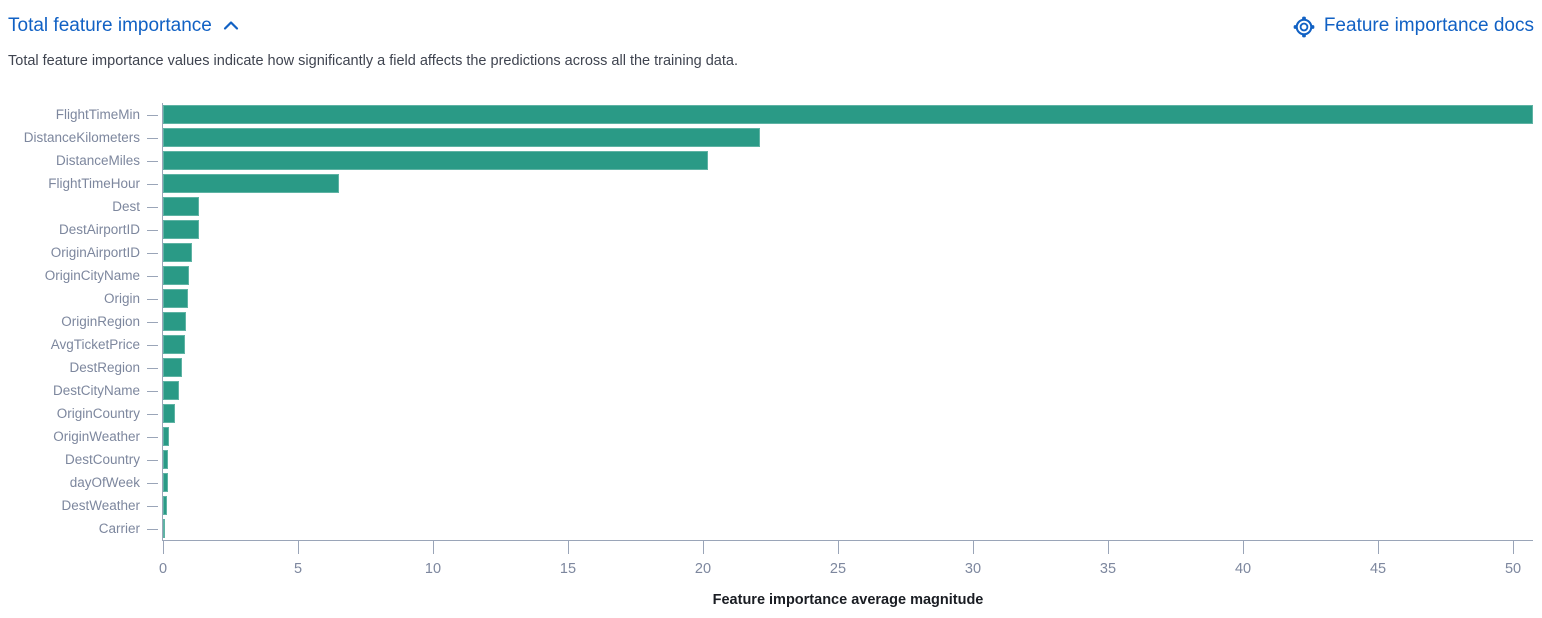 The height and width of the screenshot is (618, 1542). I want to click on bar-OriginCountry, so click(169, 413).